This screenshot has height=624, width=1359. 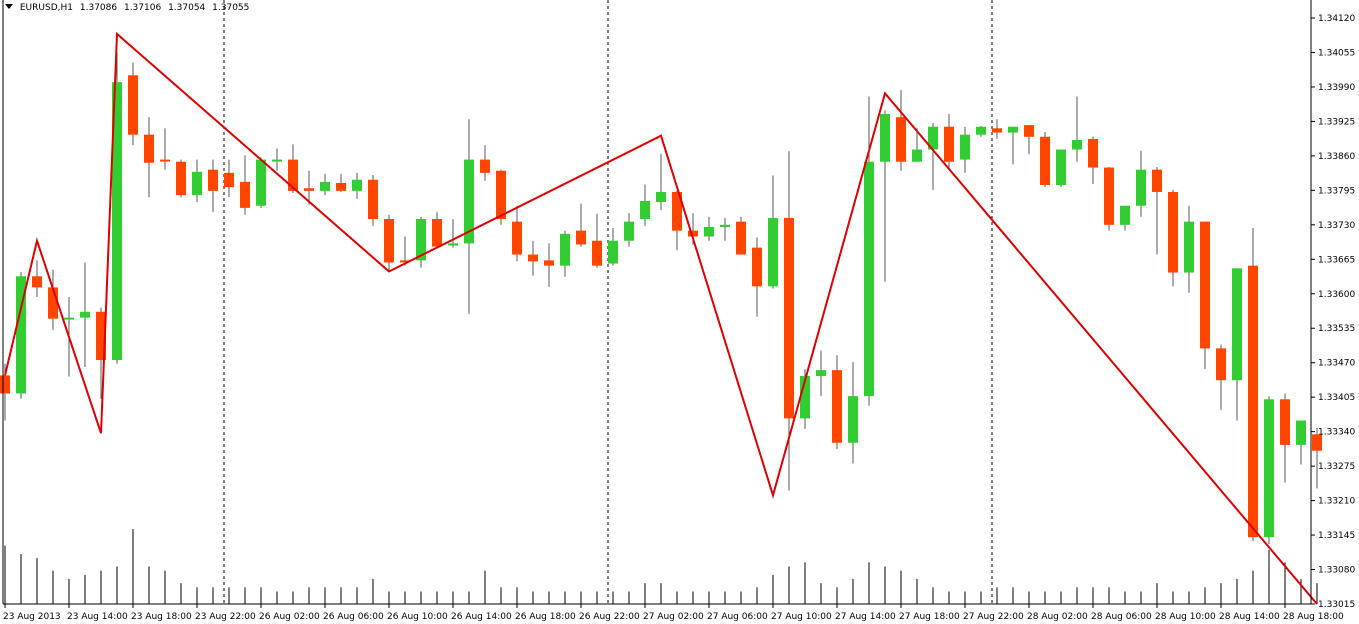 What do you see at coordinates (1336, 502) in the screenshot?
I see `price-tick-label: 1.33210` at bounding box center [1336, 502].